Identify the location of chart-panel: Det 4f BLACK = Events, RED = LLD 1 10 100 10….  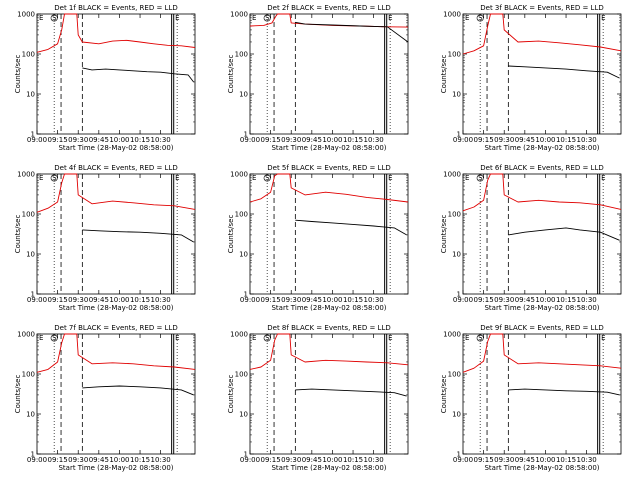
(106, 240).